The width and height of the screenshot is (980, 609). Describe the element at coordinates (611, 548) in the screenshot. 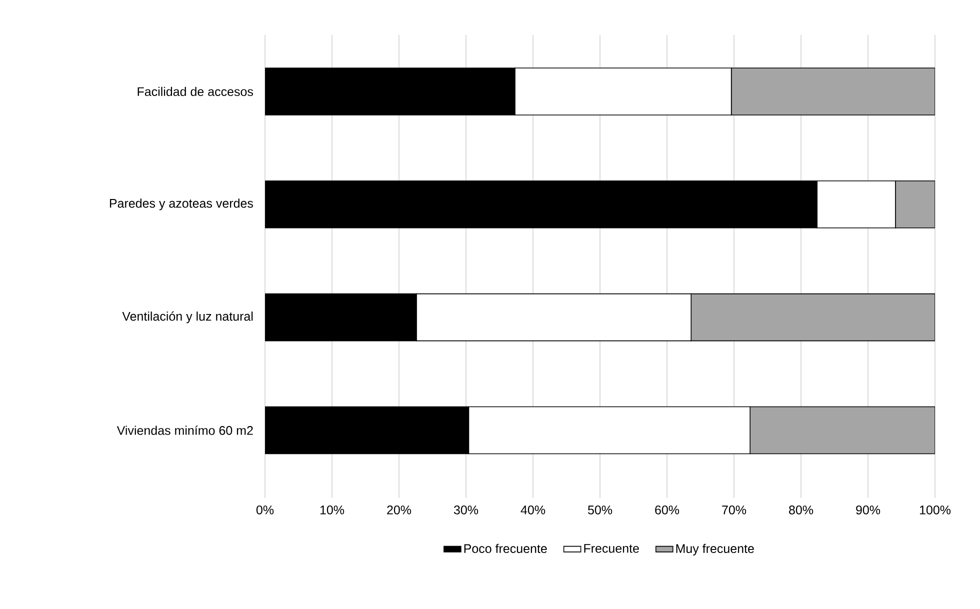

I see `legend-label: Frecuente` at that location.